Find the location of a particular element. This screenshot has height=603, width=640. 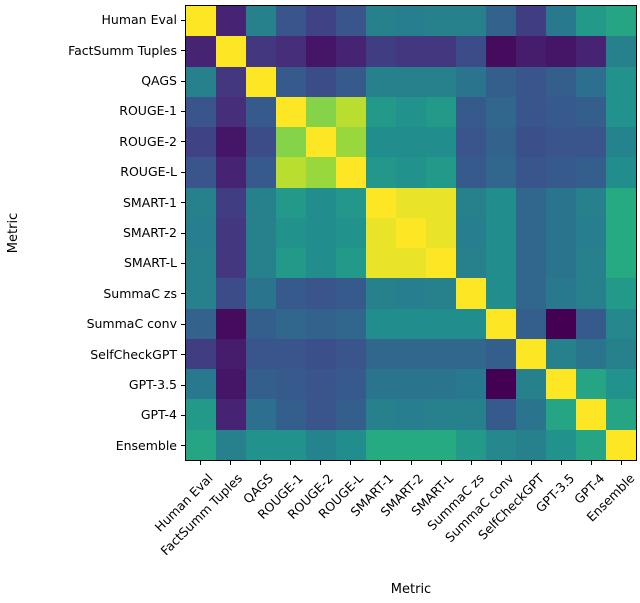

y-tick-label: Human Eval is located at coordinates (139, 19).